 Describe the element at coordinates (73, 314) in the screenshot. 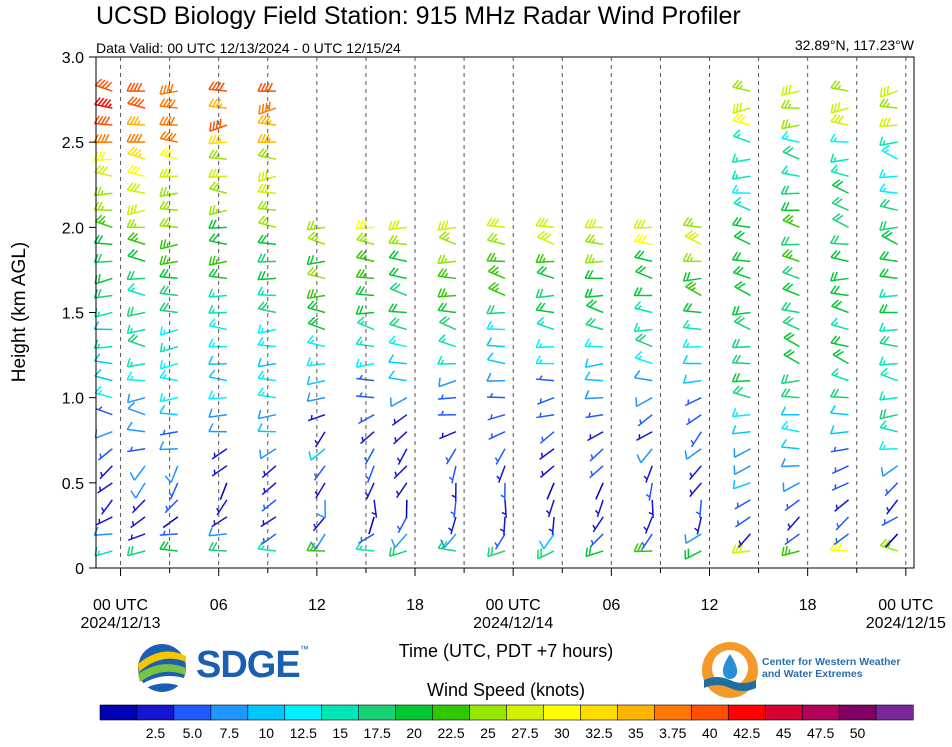

I see `y-tick-label: 1.5` at that location.